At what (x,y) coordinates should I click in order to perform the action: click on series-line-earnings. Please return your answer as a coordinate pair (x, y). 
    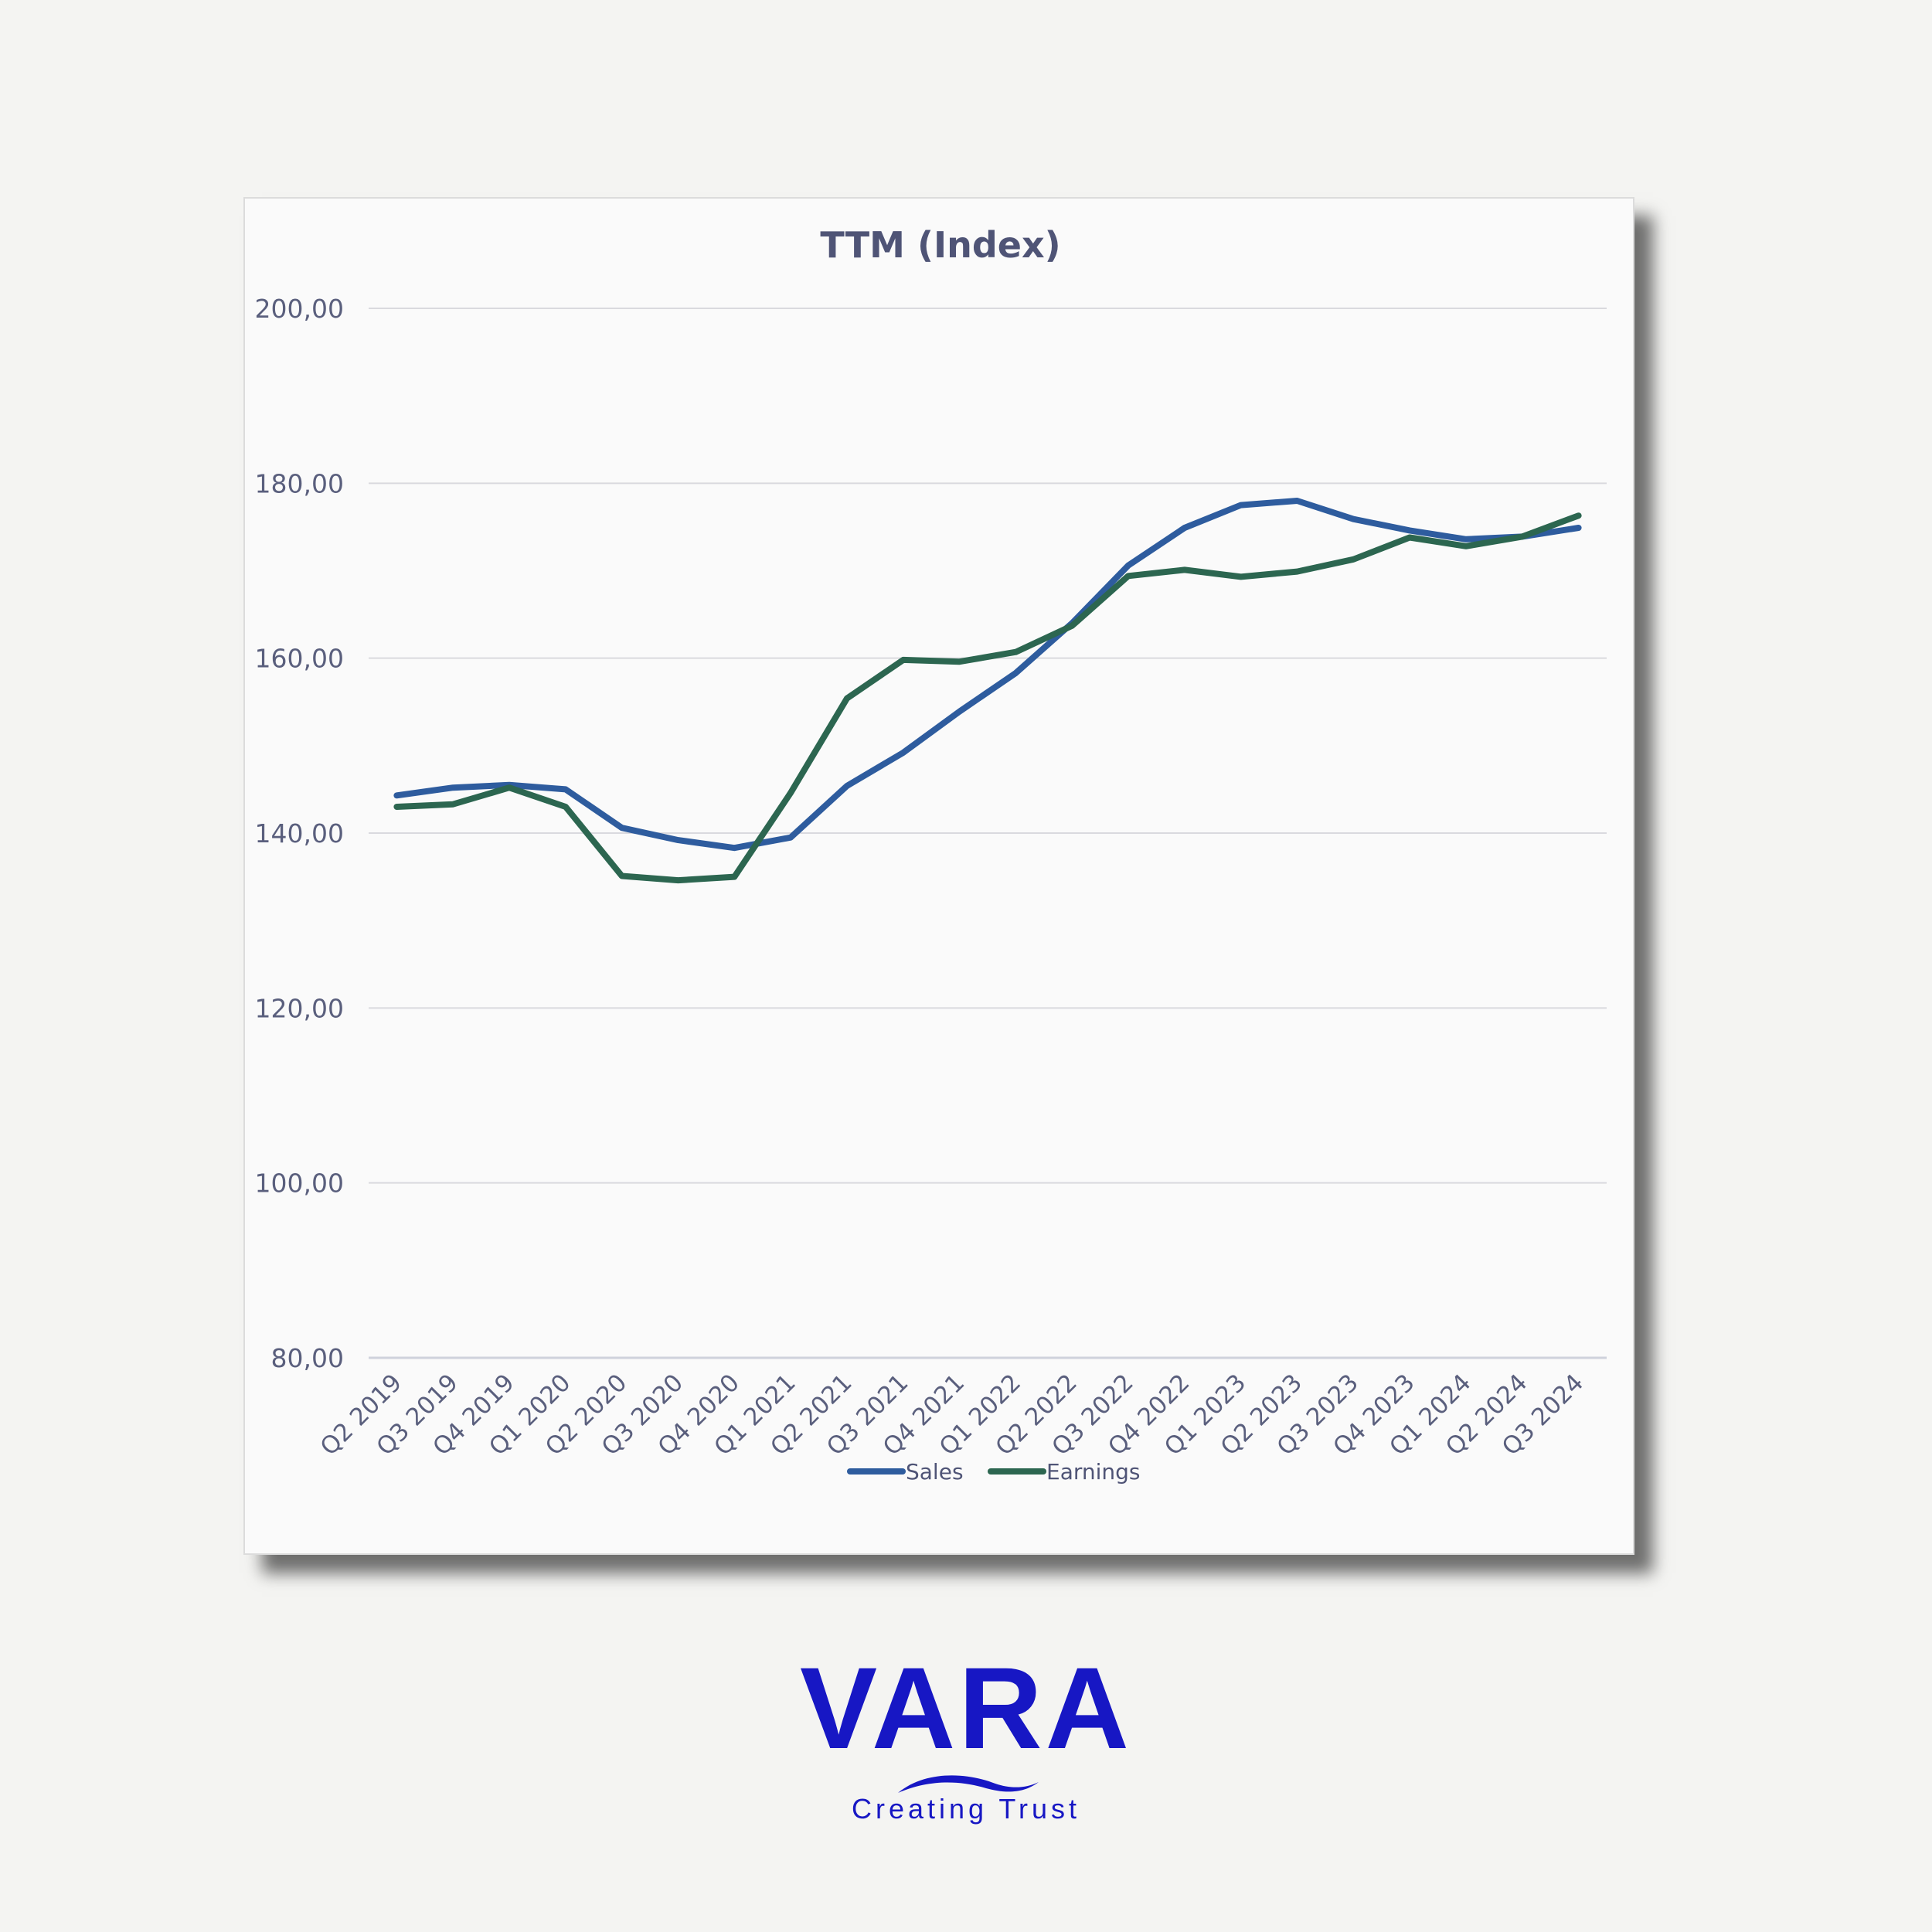
    Looking at the image, I should click on (988, 698).